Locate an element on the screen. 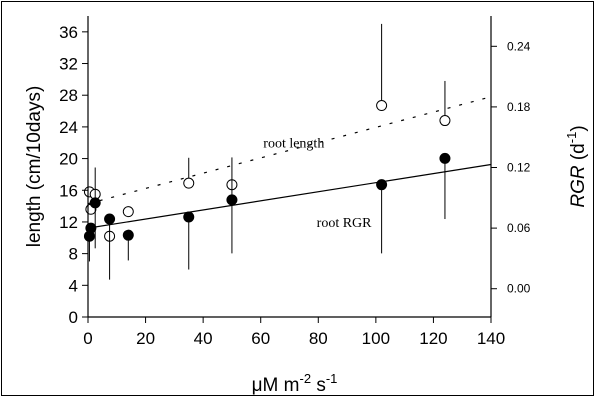  y-left-tick-label: 8 is located at coordinates (73, 254).